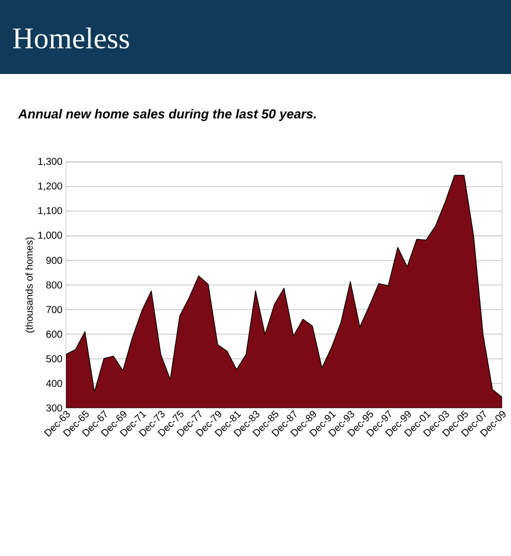 The height and width of the screenshot is (556, 511). What do you see at coordinates (54, 358) in the screenshot?
I see `y-tick-label: 500` at bounding box center [54, 358].